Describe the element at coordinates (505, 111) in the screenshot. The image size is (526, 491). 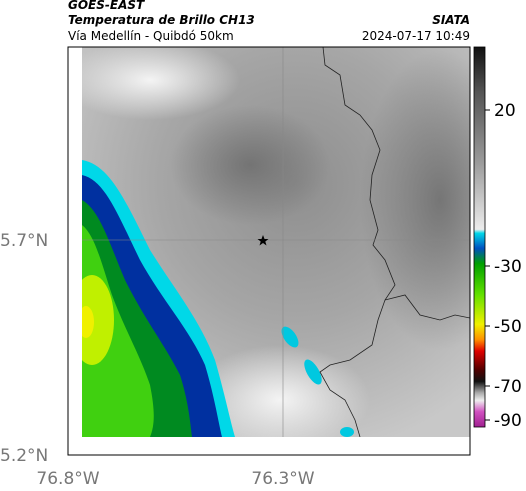
I see `colorbar-tick-label: 20` at that location.